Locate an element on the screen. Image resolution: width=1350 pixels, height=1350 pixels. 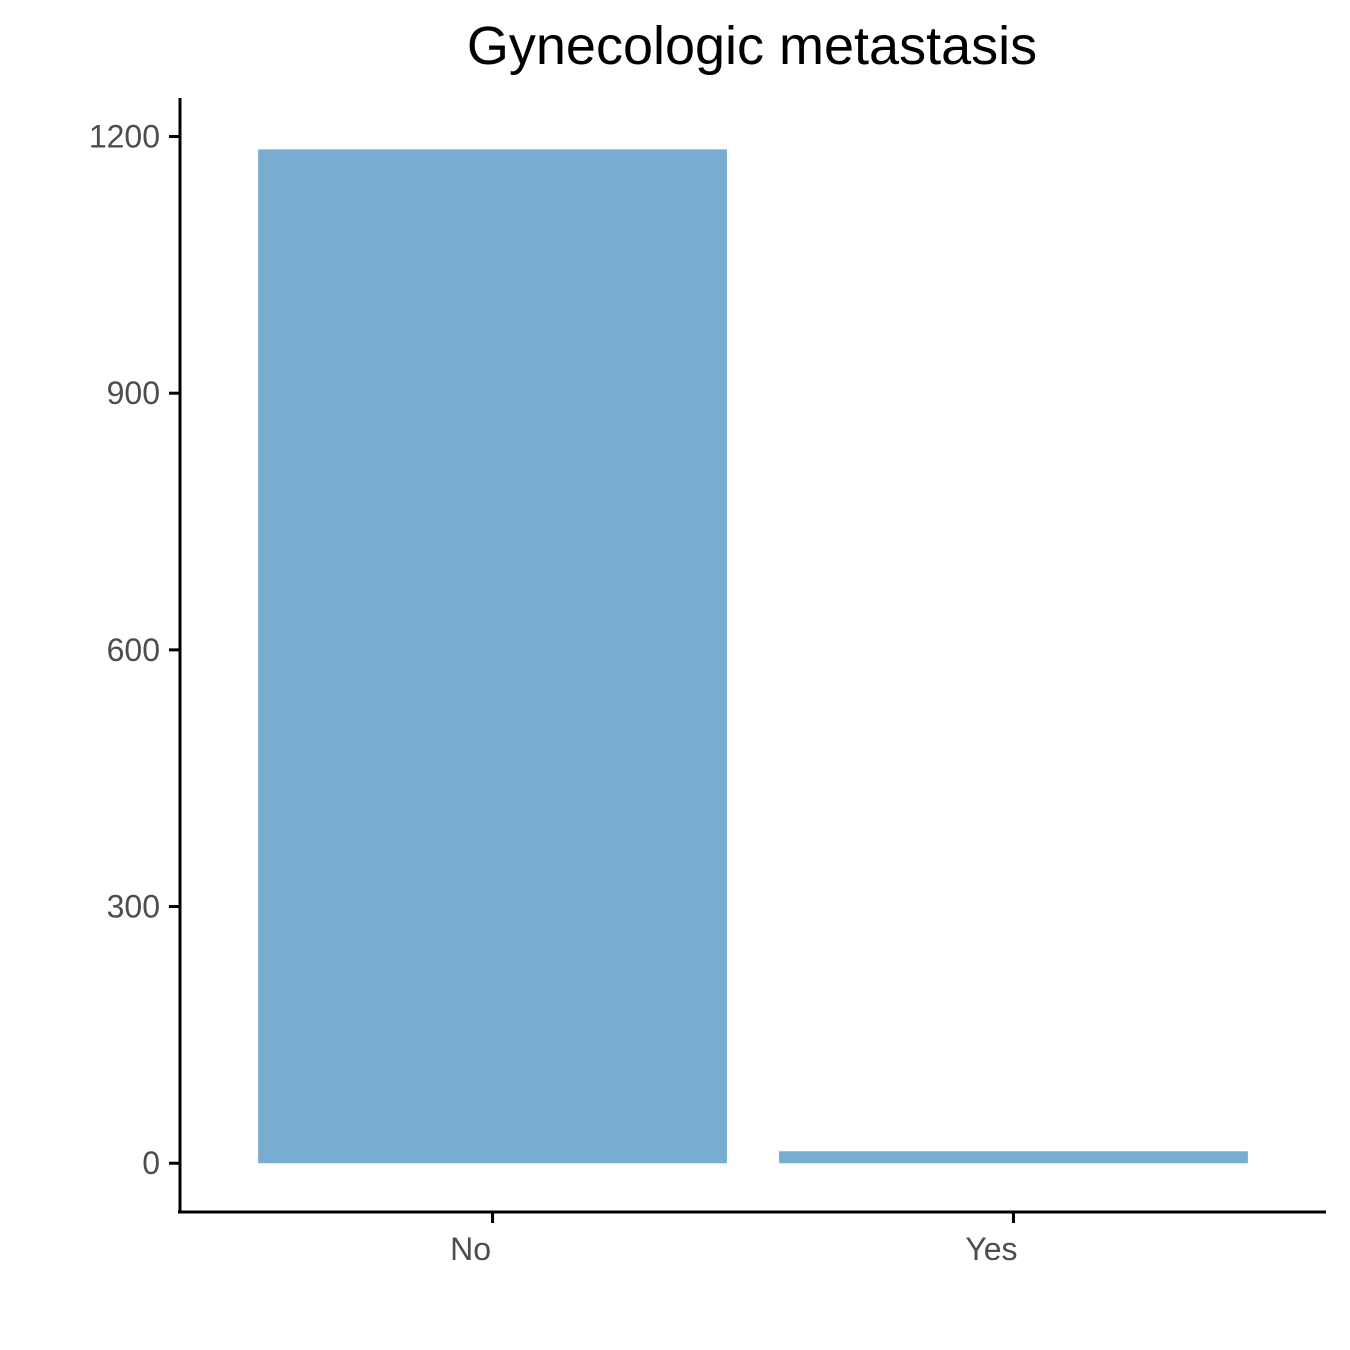
y-axis: 0 300 600 900 1200 is located at coordinates (135, 655).